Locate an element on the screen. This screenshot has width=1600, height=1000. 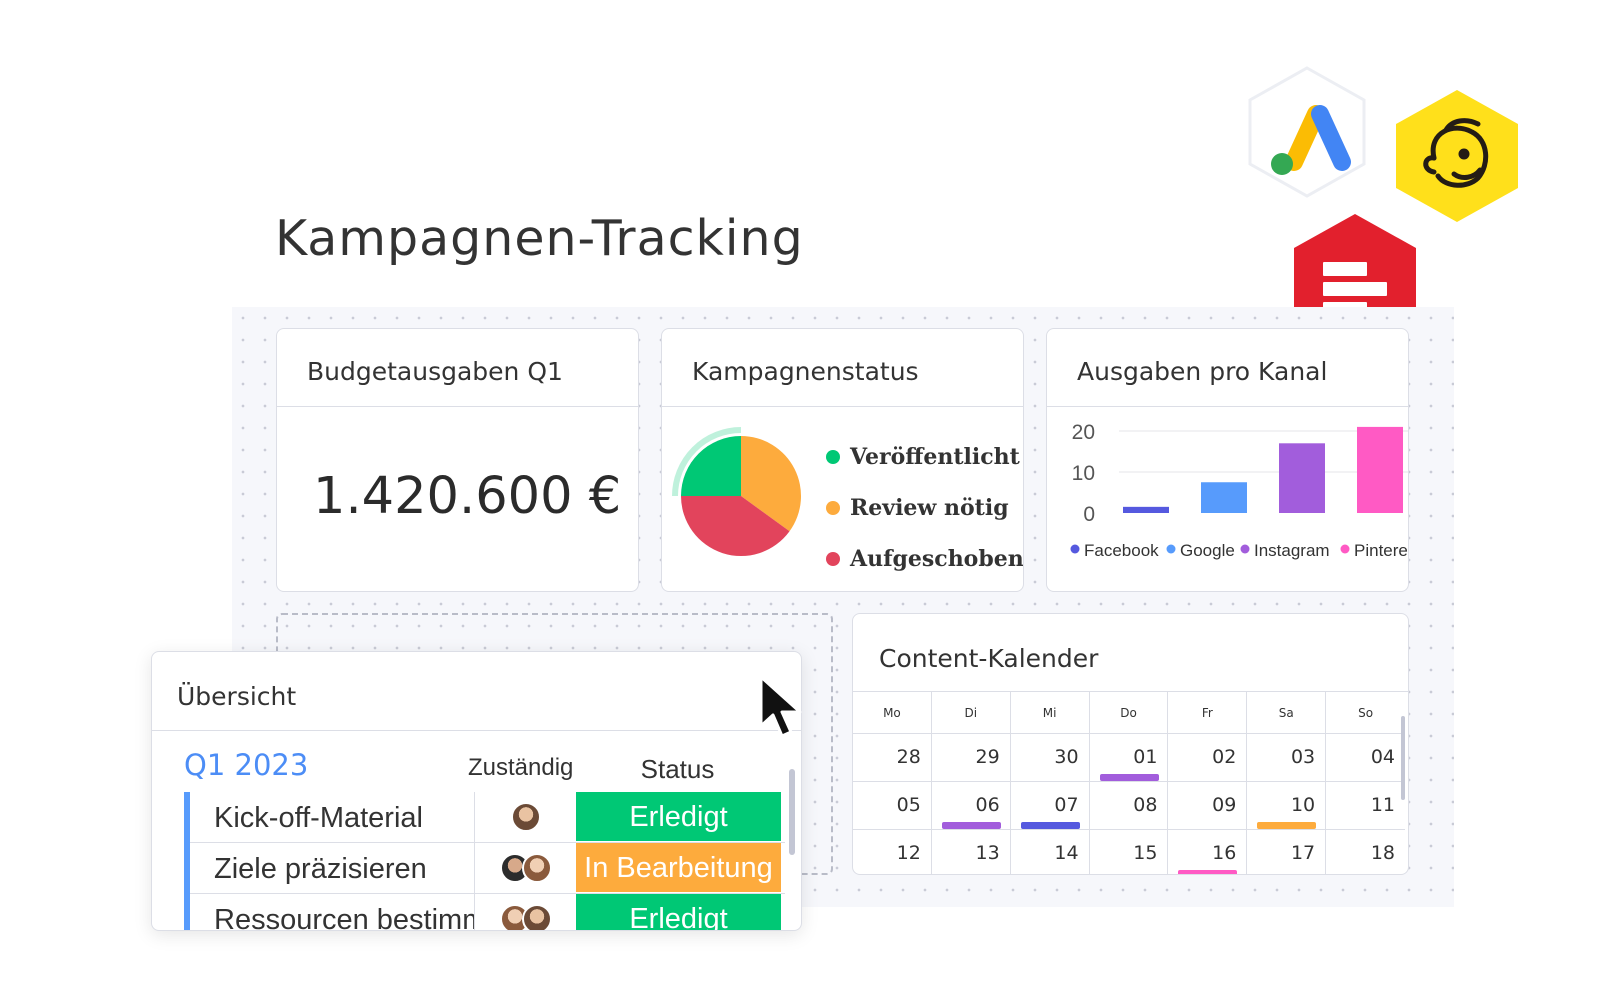
calendar-day: 08 is located at coordinates (1129, 805).